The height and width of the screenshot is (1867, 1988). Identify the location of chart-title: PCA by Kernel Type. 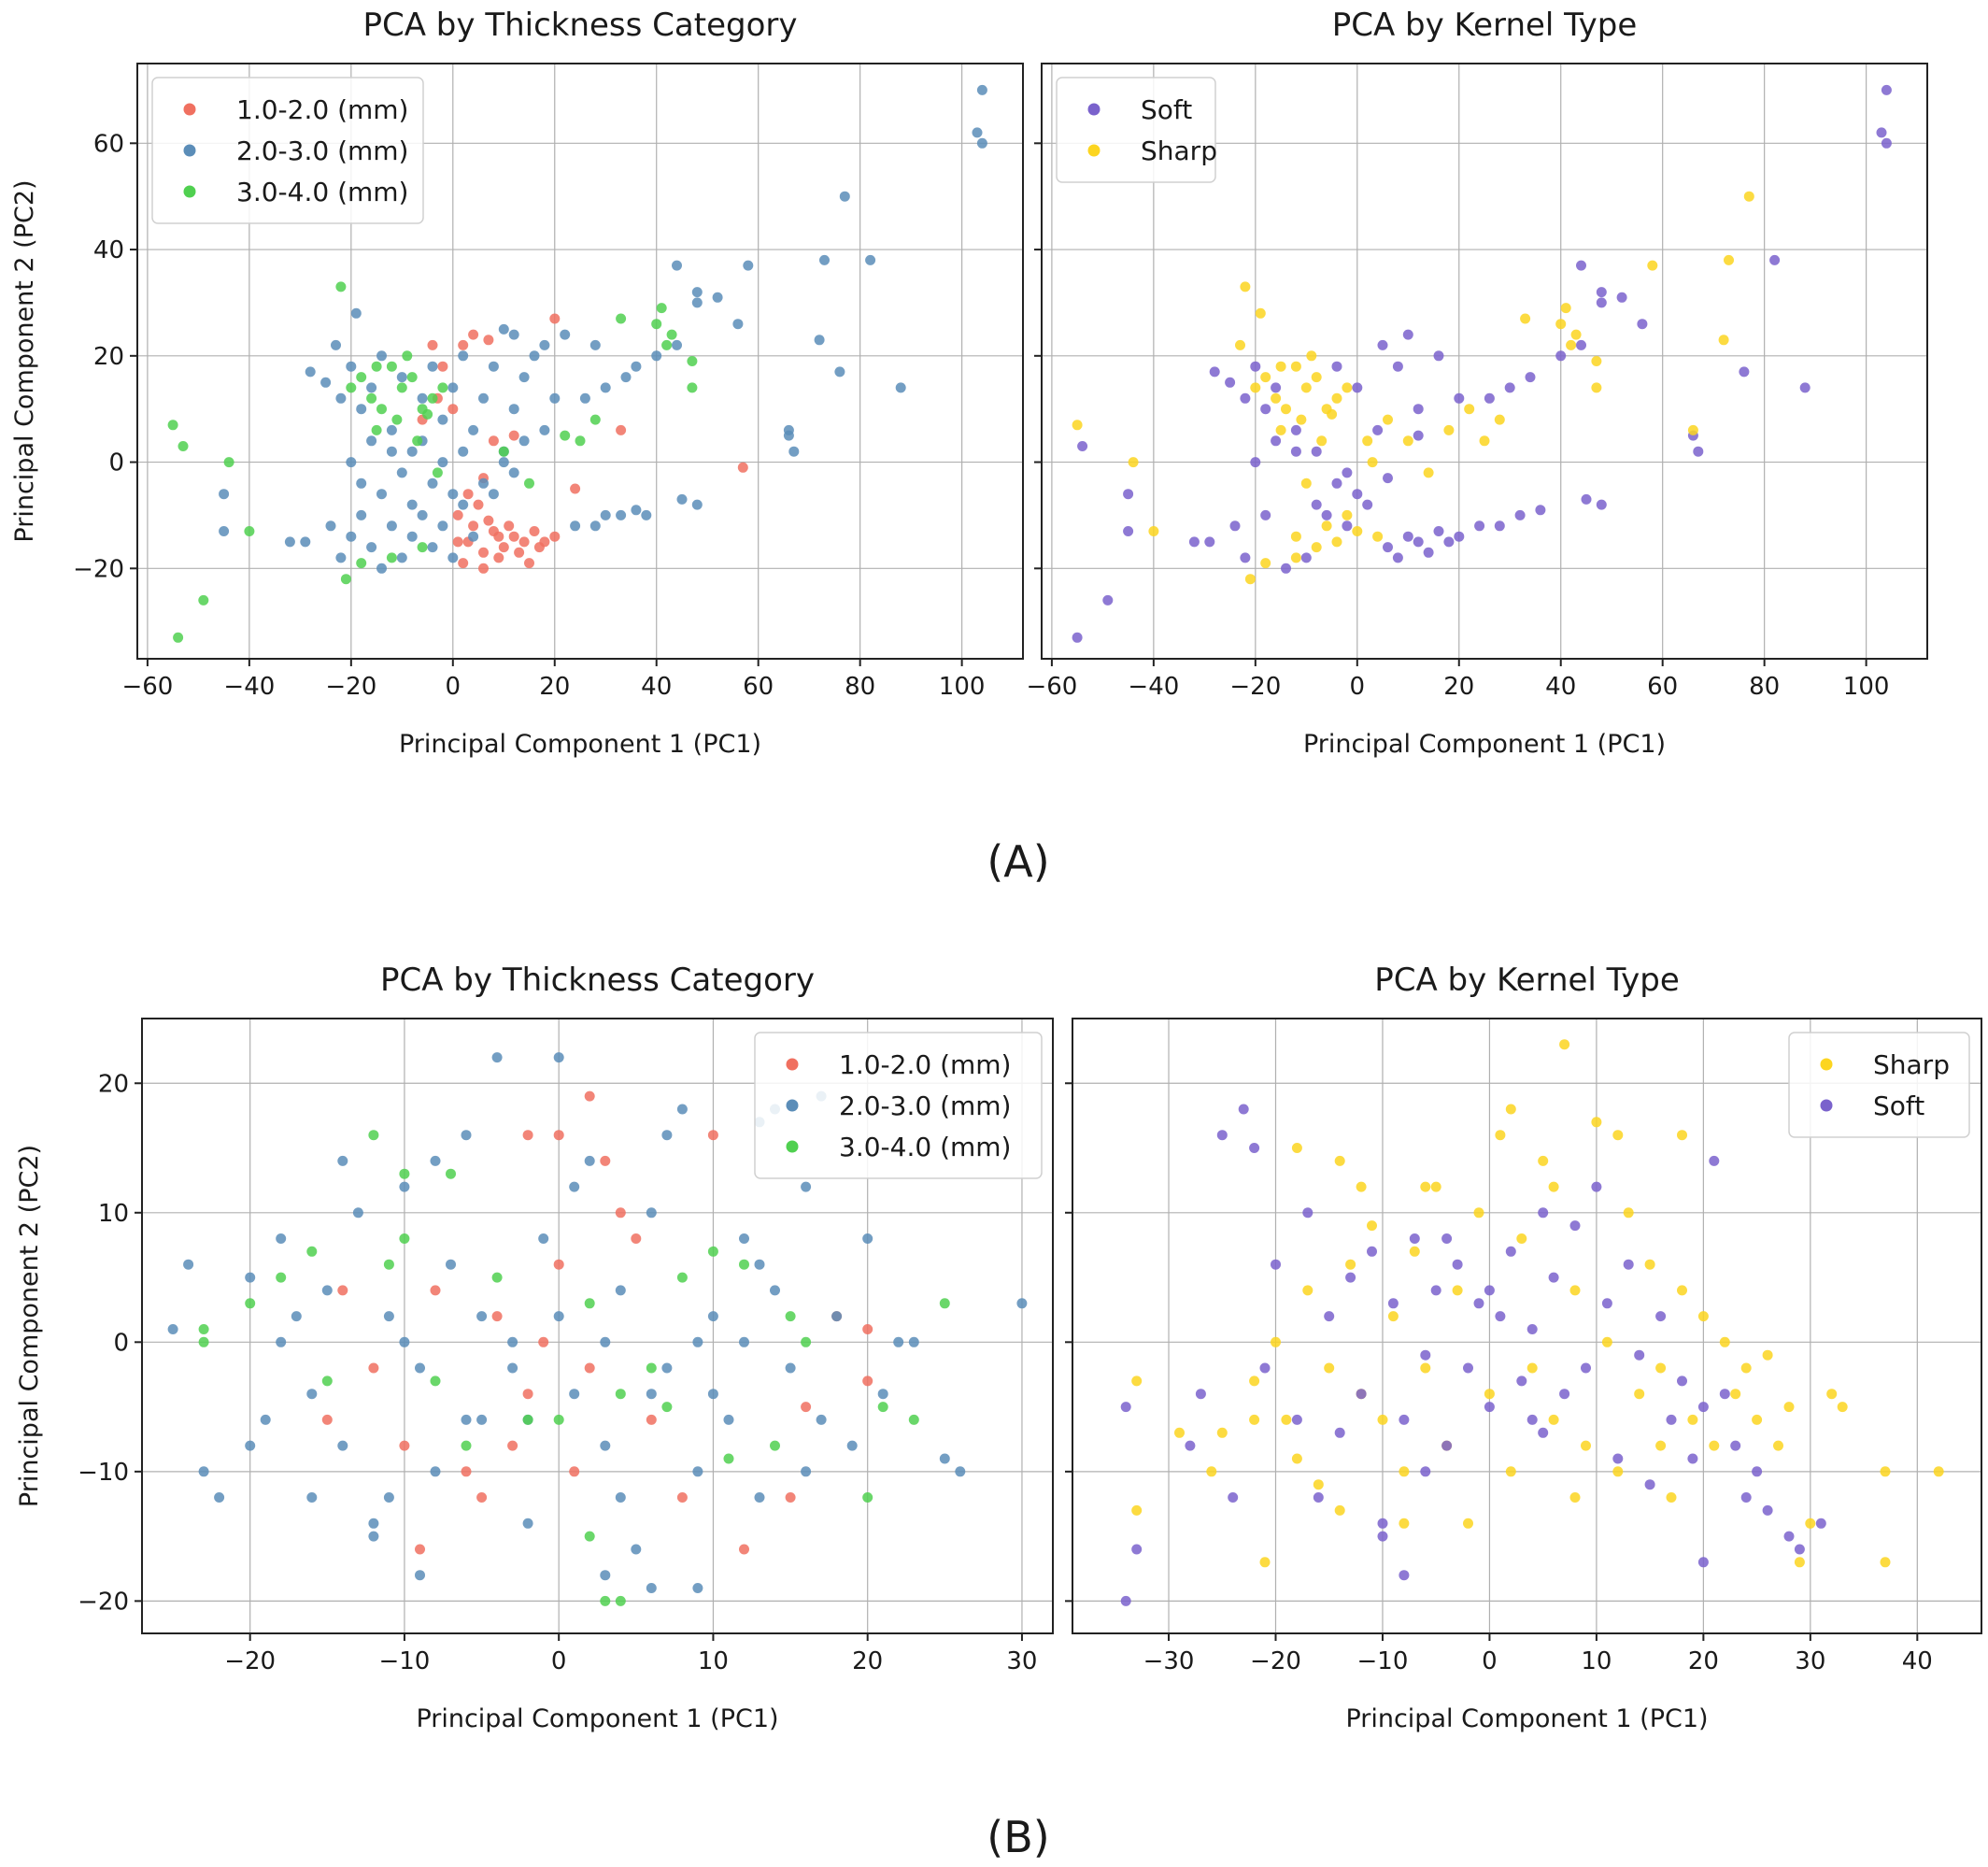
(1527, 980).